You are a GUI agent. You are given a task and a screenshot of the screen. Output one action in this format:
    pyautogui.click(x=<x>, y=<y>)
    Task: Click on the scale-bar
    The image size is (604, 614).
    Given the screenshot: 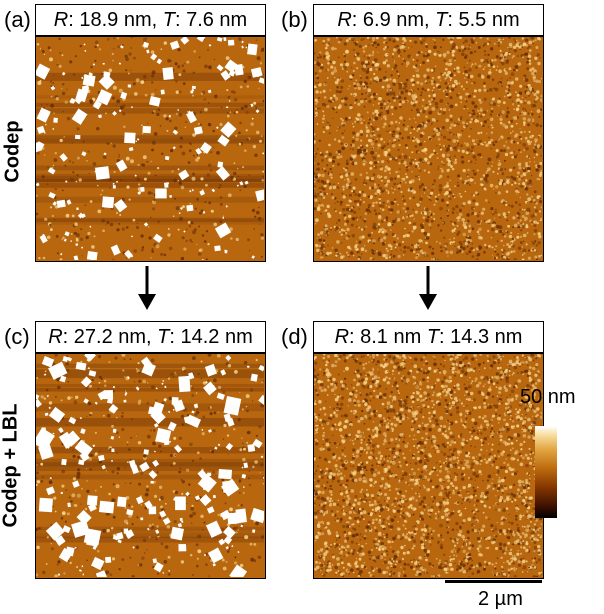 What is the action you would take?
    pyautogui.click(x=493, y=581)
    